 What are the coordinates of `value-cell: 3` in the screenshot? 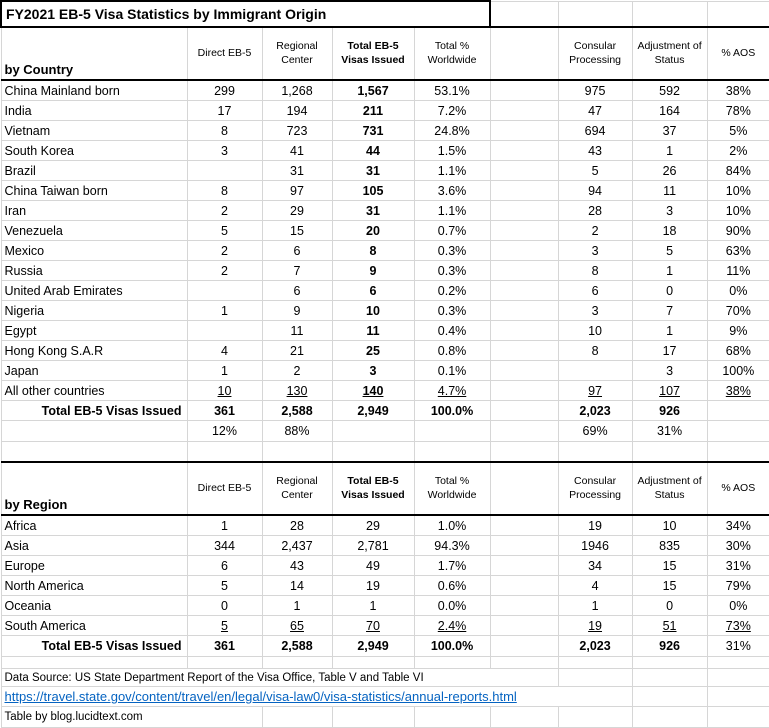 It's located at (669, 210).